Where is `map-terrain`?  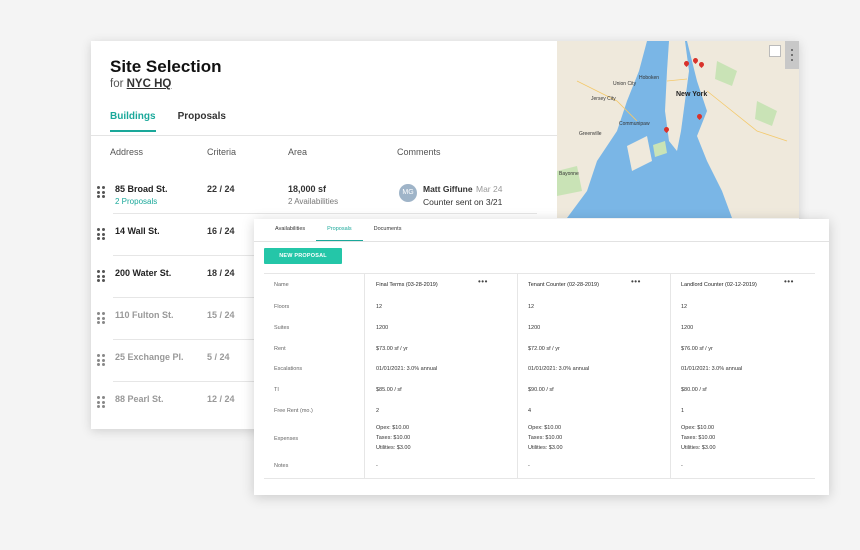 map-terrain is located at coordinates (678, 129).